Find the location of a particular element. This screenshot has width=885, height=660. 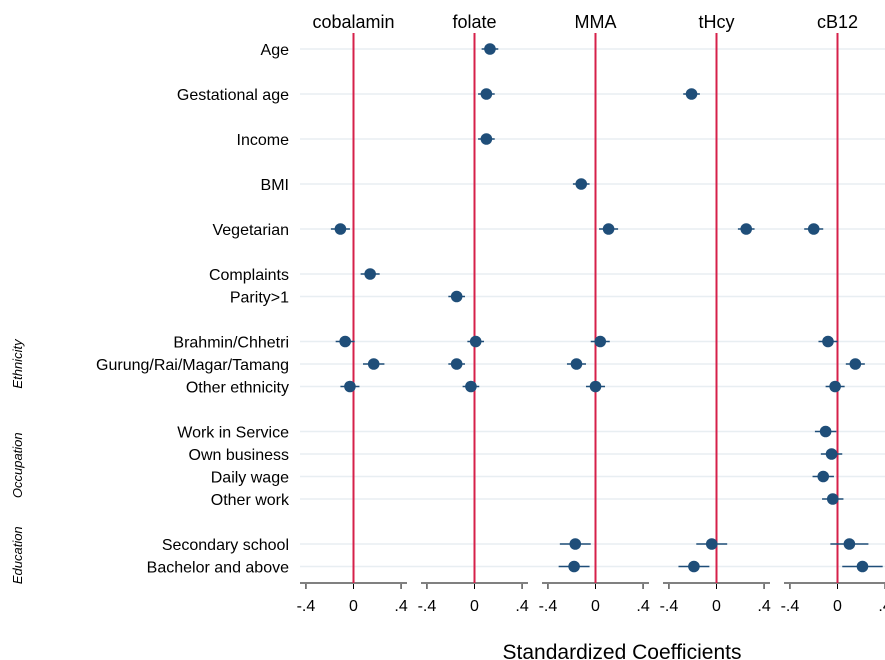

panel-title: MMA is located at coordinates (596, 22).